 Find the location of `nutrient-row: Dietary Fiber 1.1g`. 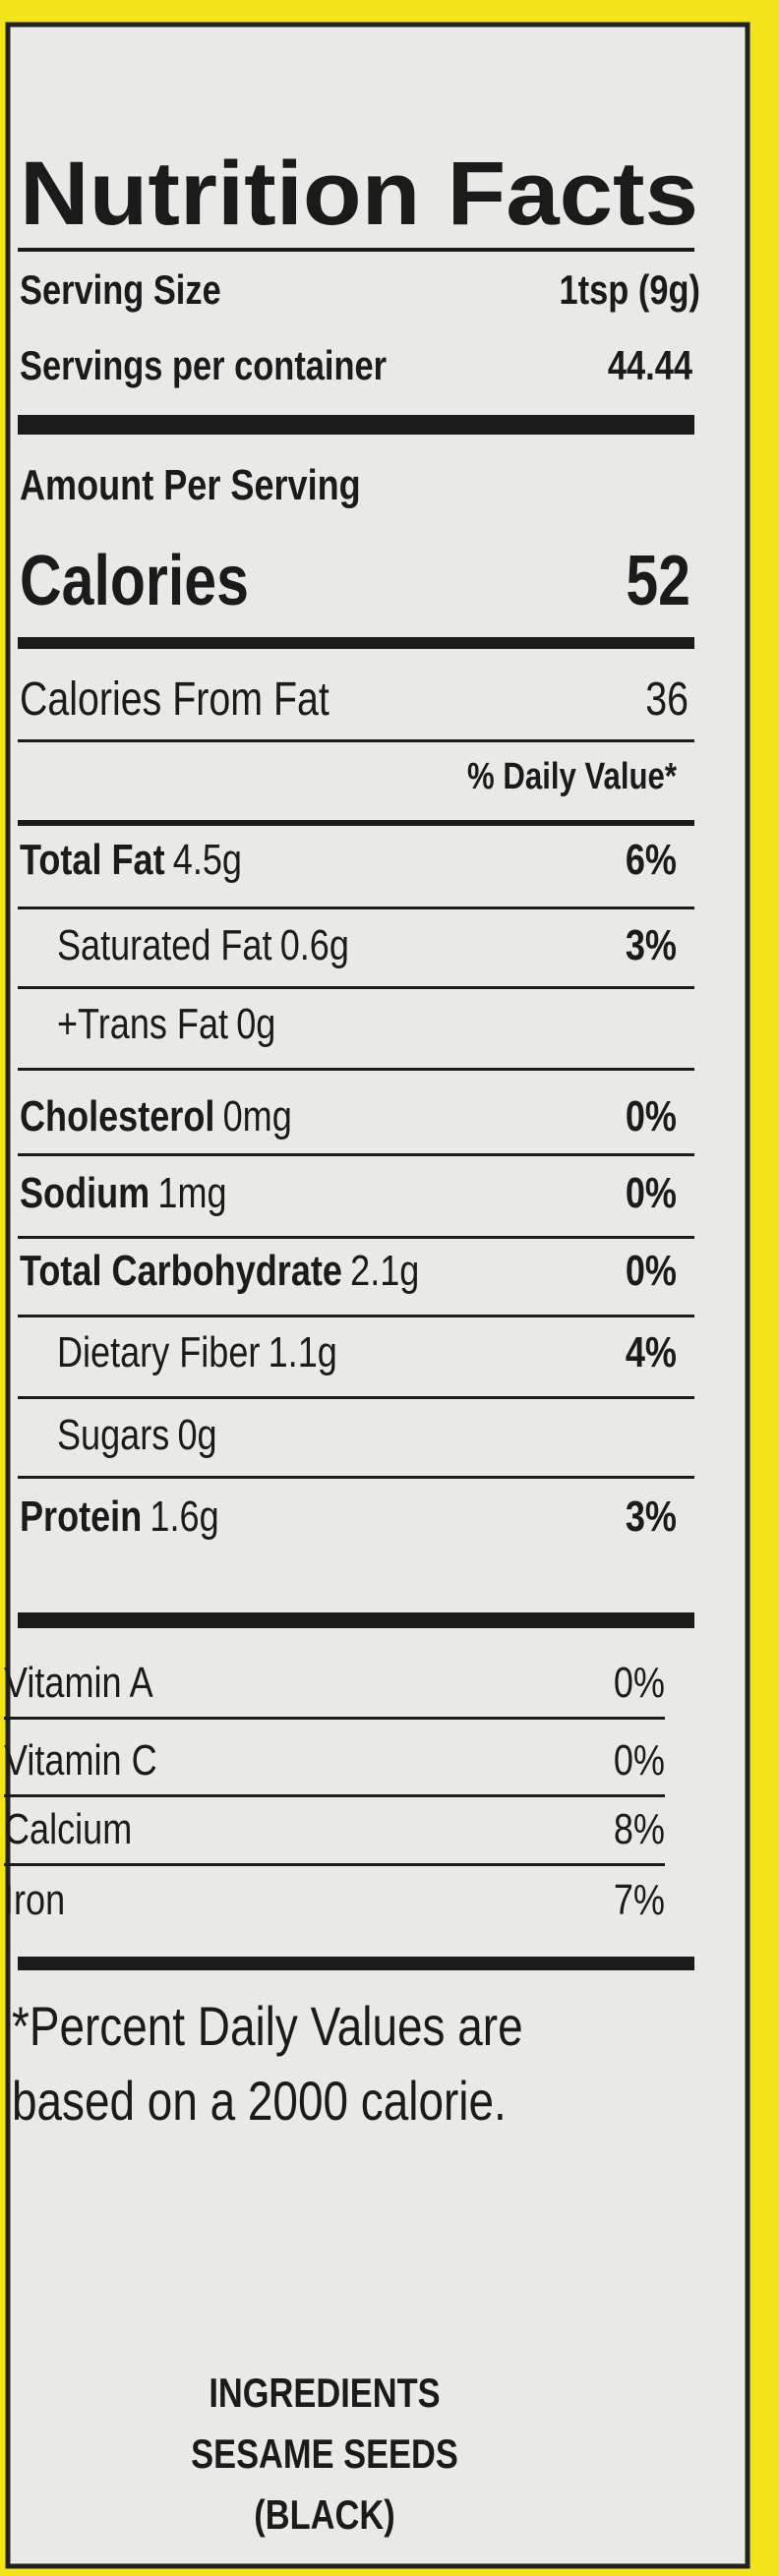

nutrient-row: Dietary Fiber 1.1g is located at coordinates (197, 1352).